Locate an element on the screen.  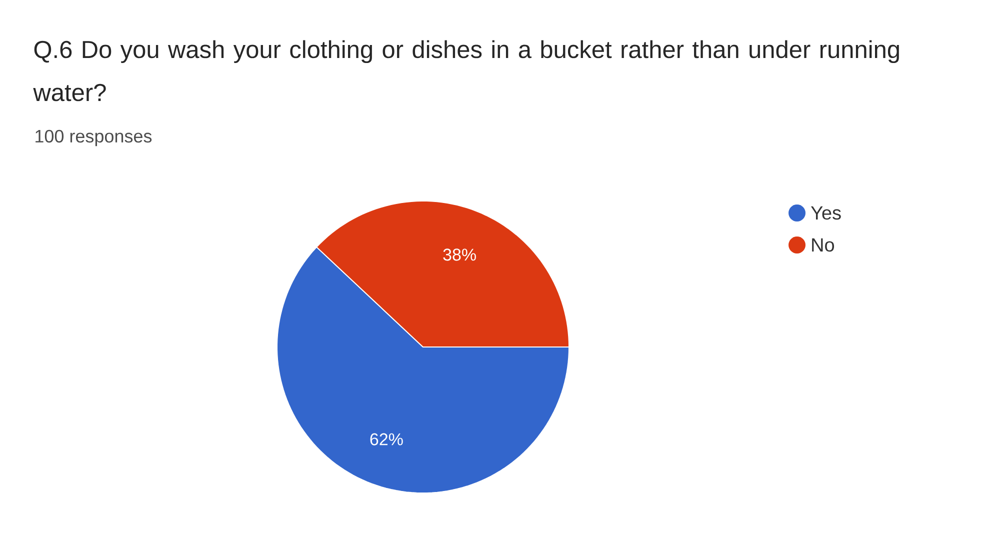
data-label: 62% is located at coordinates (386, 439).